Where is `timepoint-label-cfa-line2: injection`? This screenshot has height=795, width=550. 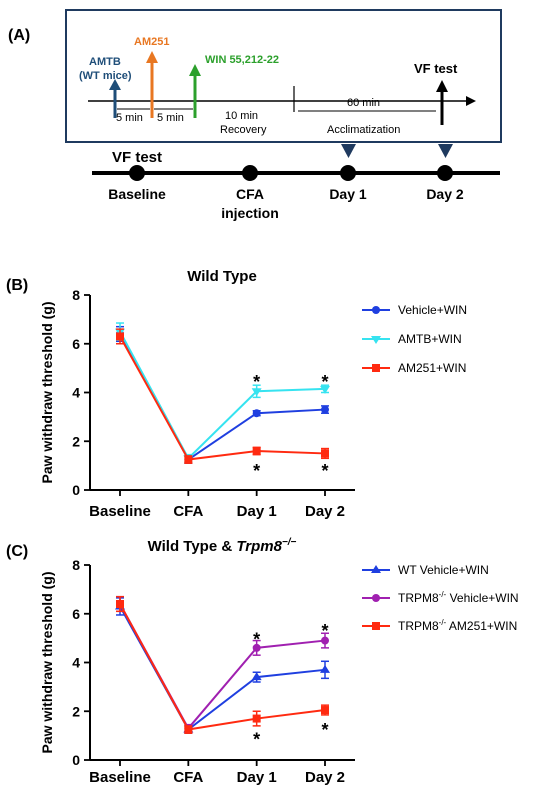
timepoint-label-cfa-line2: injection is located at coordinates (250, 213).